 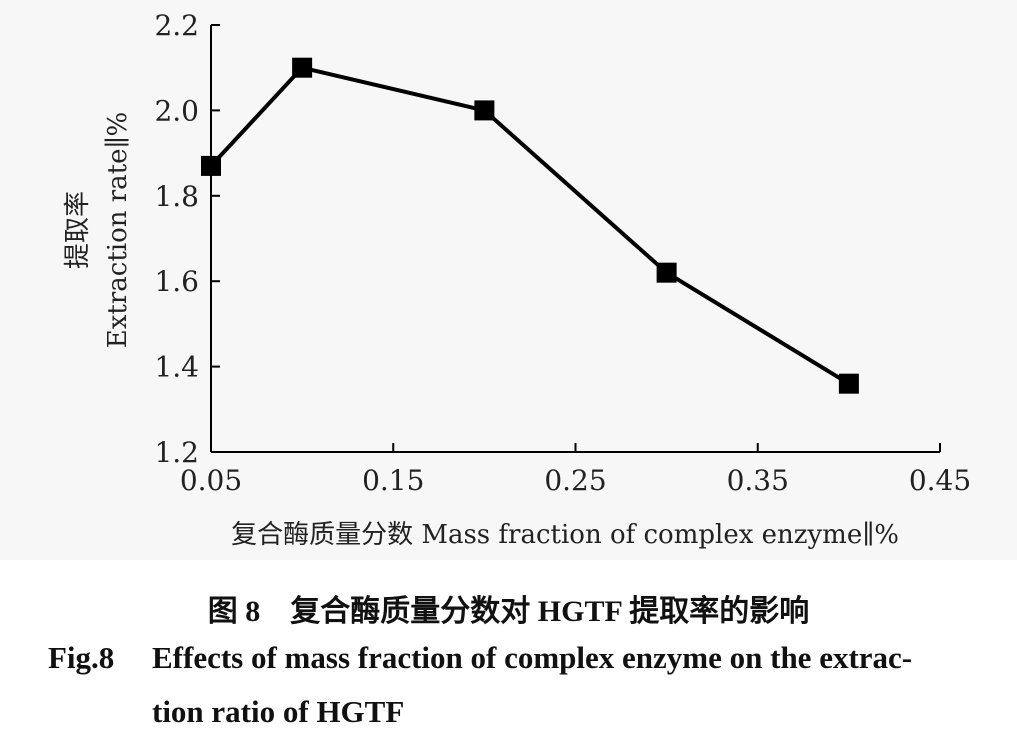 What do you see at coordinates (176, 196) in the screenshot?
I see `y-tick-label: 1.8` at bounding box center [176, 196].